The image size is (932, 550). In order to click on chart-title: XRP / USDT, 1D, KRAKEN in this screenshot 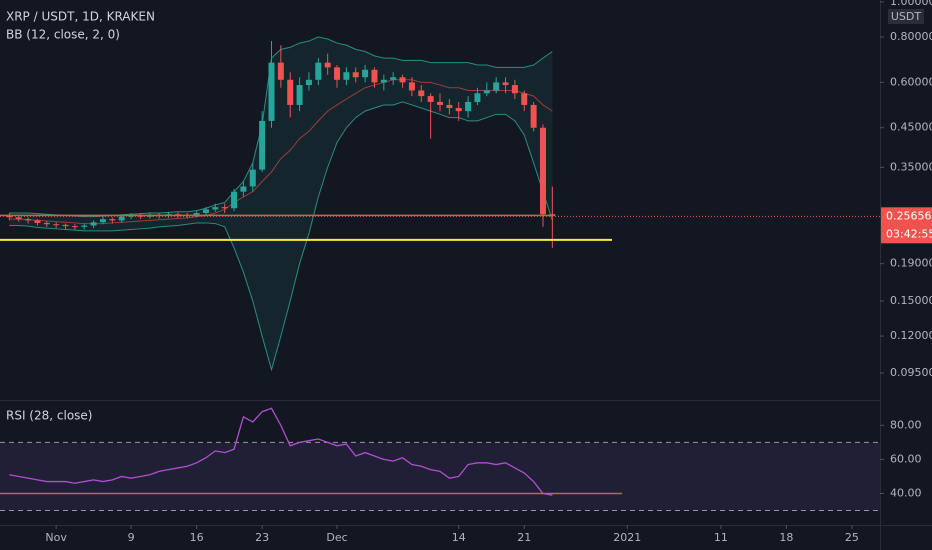, I will do `click(80, 17)`.